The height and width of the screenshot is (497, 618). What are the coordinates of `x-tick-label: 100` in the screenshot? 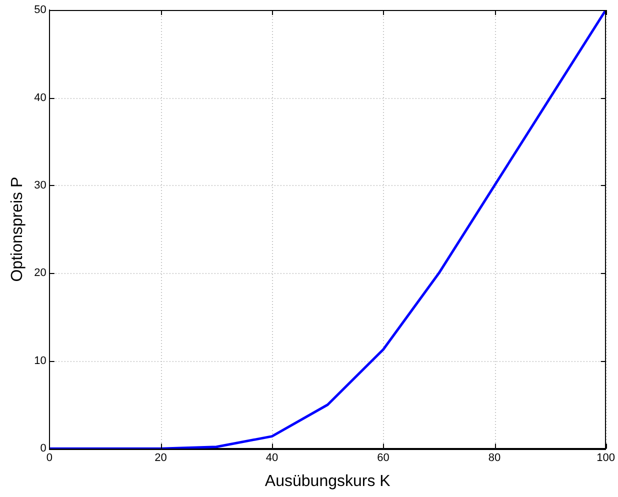 It's located at (606, 458).